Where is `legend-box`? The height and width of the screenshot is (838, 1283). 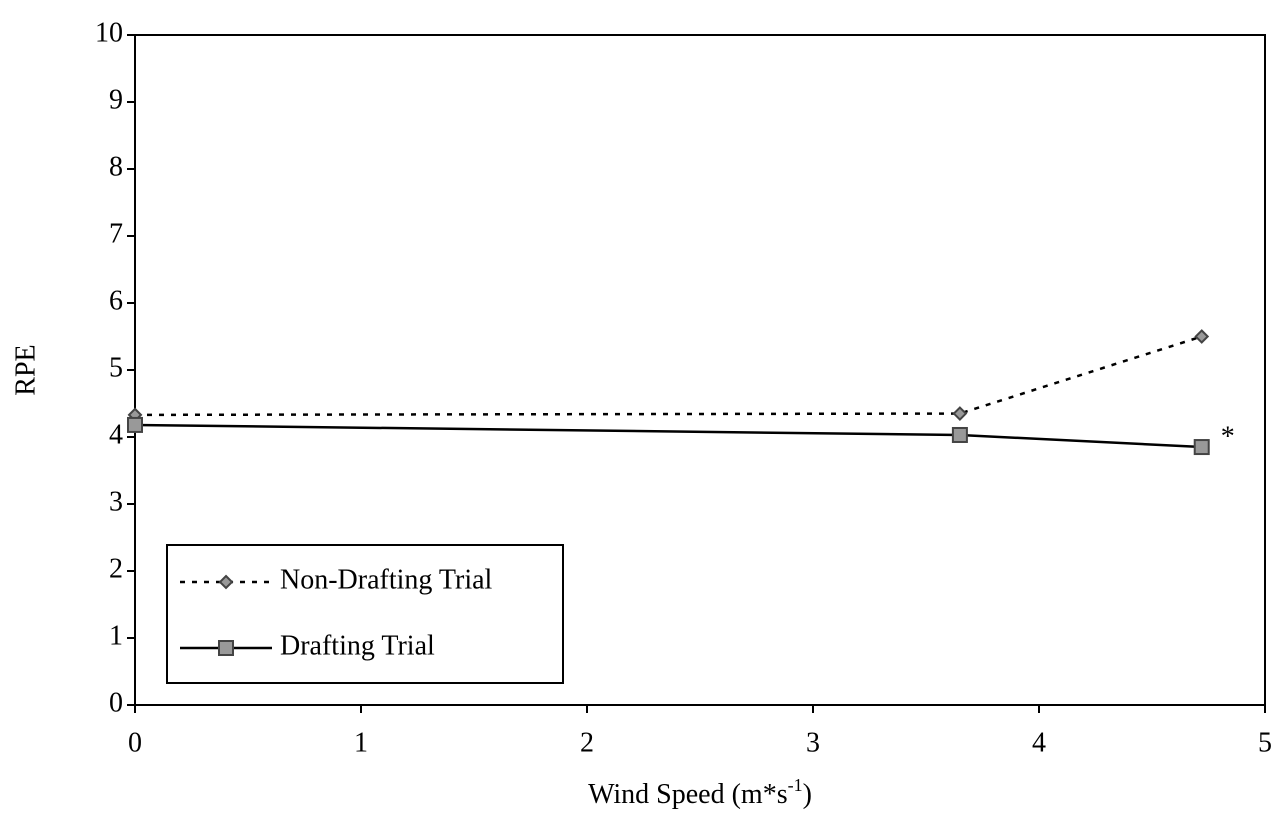 legend-box is located at coordinates (365, 614).